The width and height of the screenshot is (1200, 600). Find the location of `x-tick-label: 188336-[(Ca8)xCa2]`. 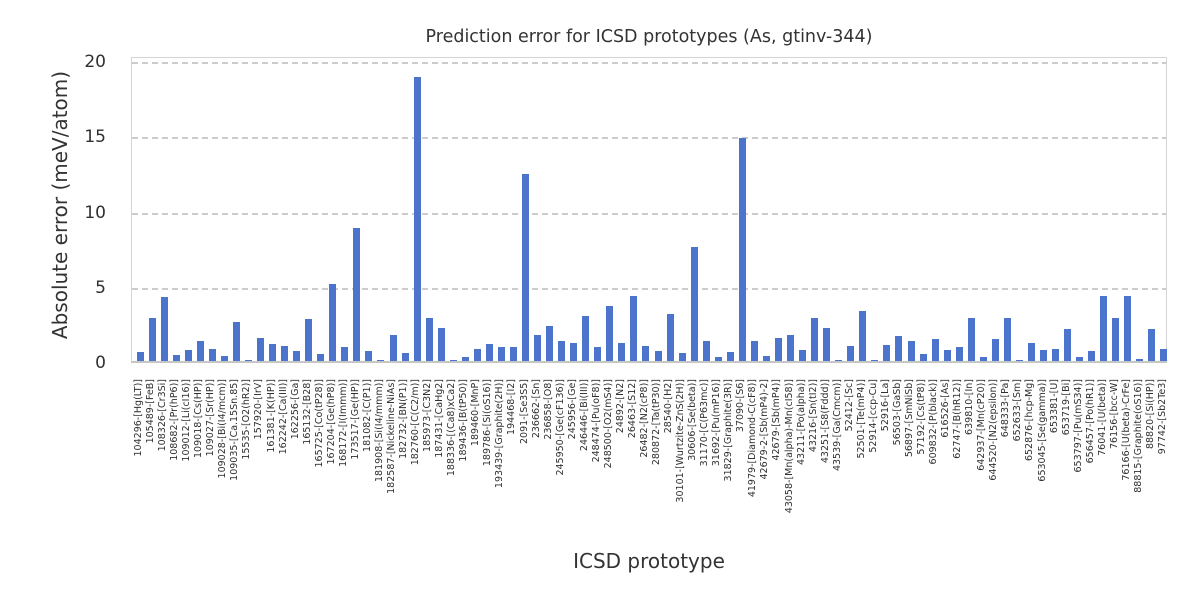

x-tick-label: 188336-[(Ca8)xCa2] is located at coordinates (452, 428).